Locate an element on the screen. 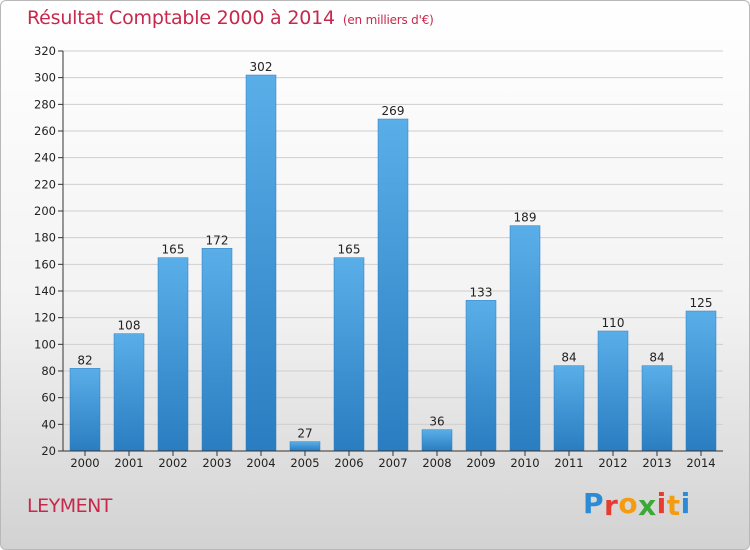 This screenshot has height=550, width=750. bar-2001 is located at coordinates (129, 392).